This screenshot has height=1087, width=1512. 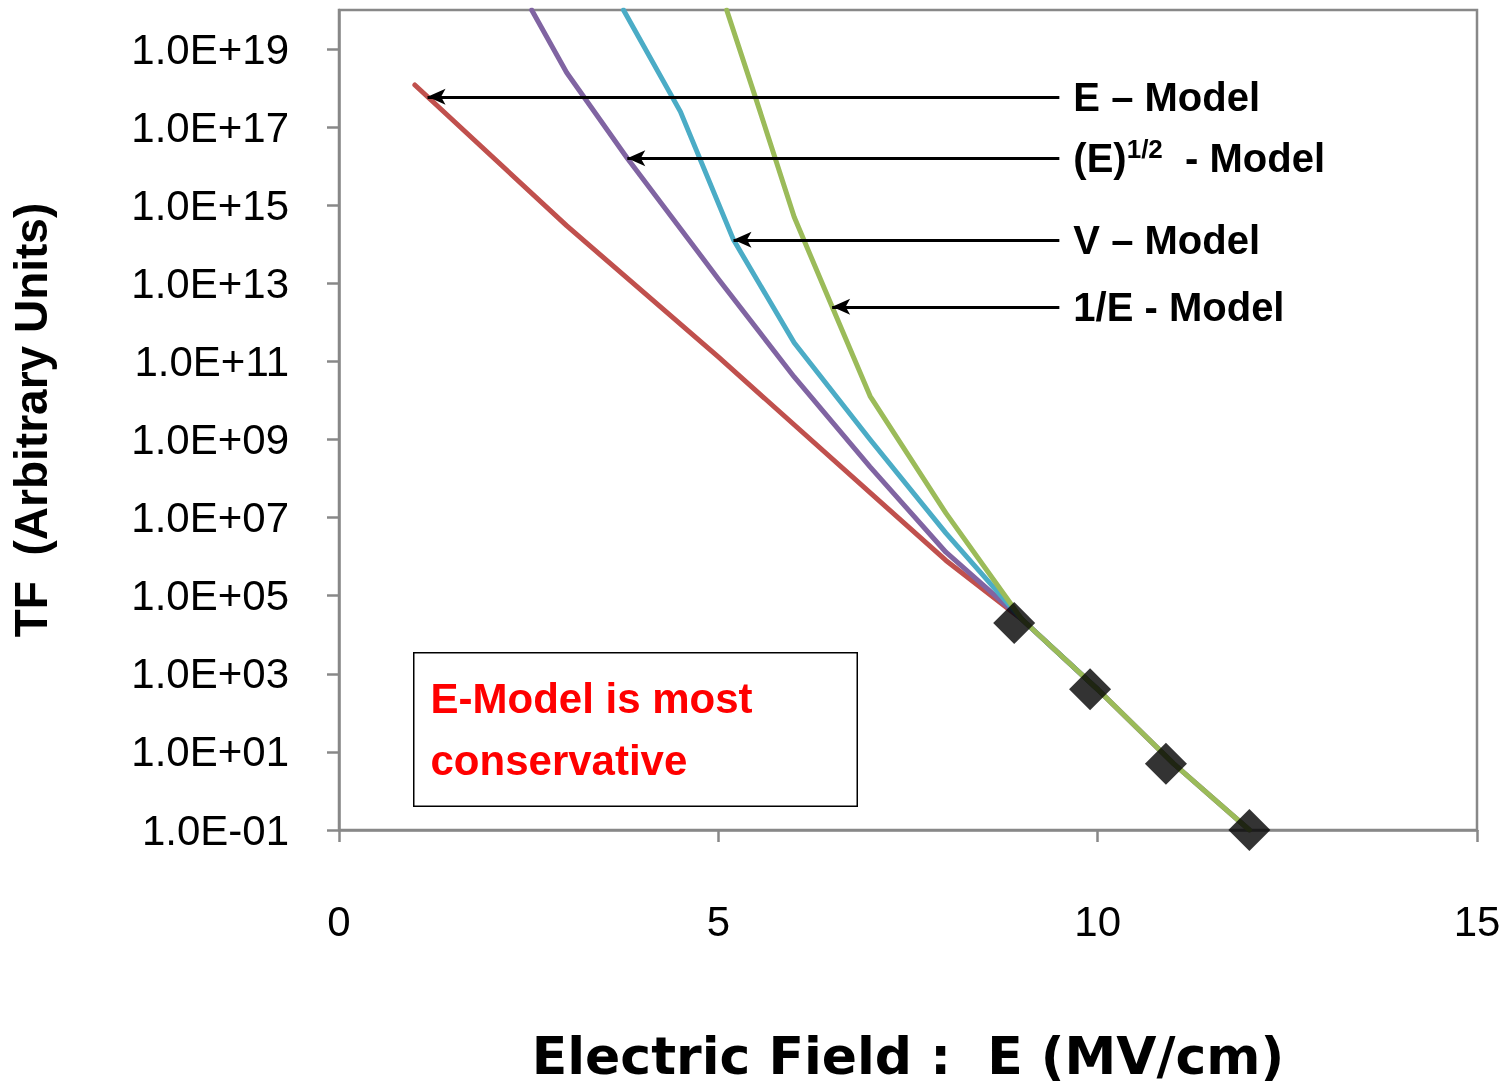 I want to click on y-tick-label: 1.0E+19, so click(x=210, y=49).